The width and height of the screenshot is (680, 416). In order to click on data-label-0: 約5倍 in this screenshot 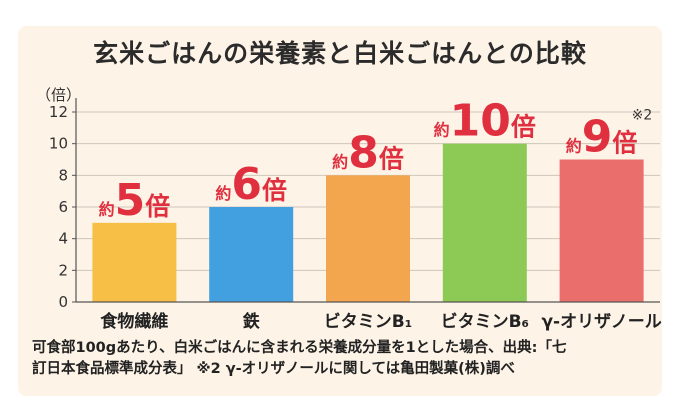, I will do `click(135, 200)`.